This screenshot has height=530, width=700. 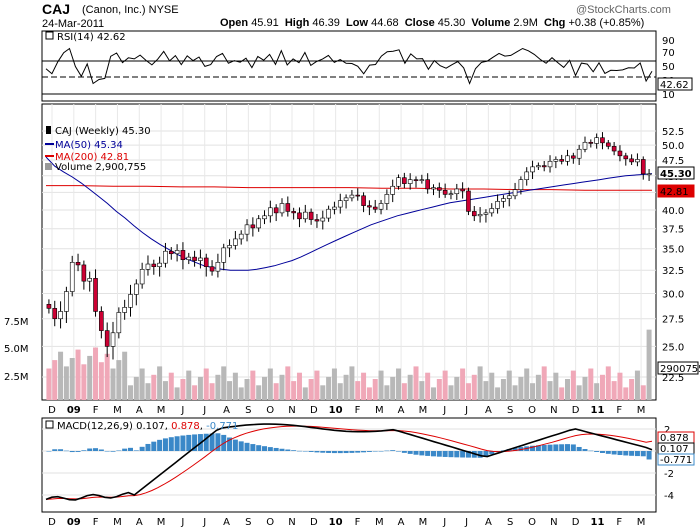 What do you see at coordinates (680, 369) in the screenshot?
I see `volume-value-label: 2900755` at bounding box center [680, 369].